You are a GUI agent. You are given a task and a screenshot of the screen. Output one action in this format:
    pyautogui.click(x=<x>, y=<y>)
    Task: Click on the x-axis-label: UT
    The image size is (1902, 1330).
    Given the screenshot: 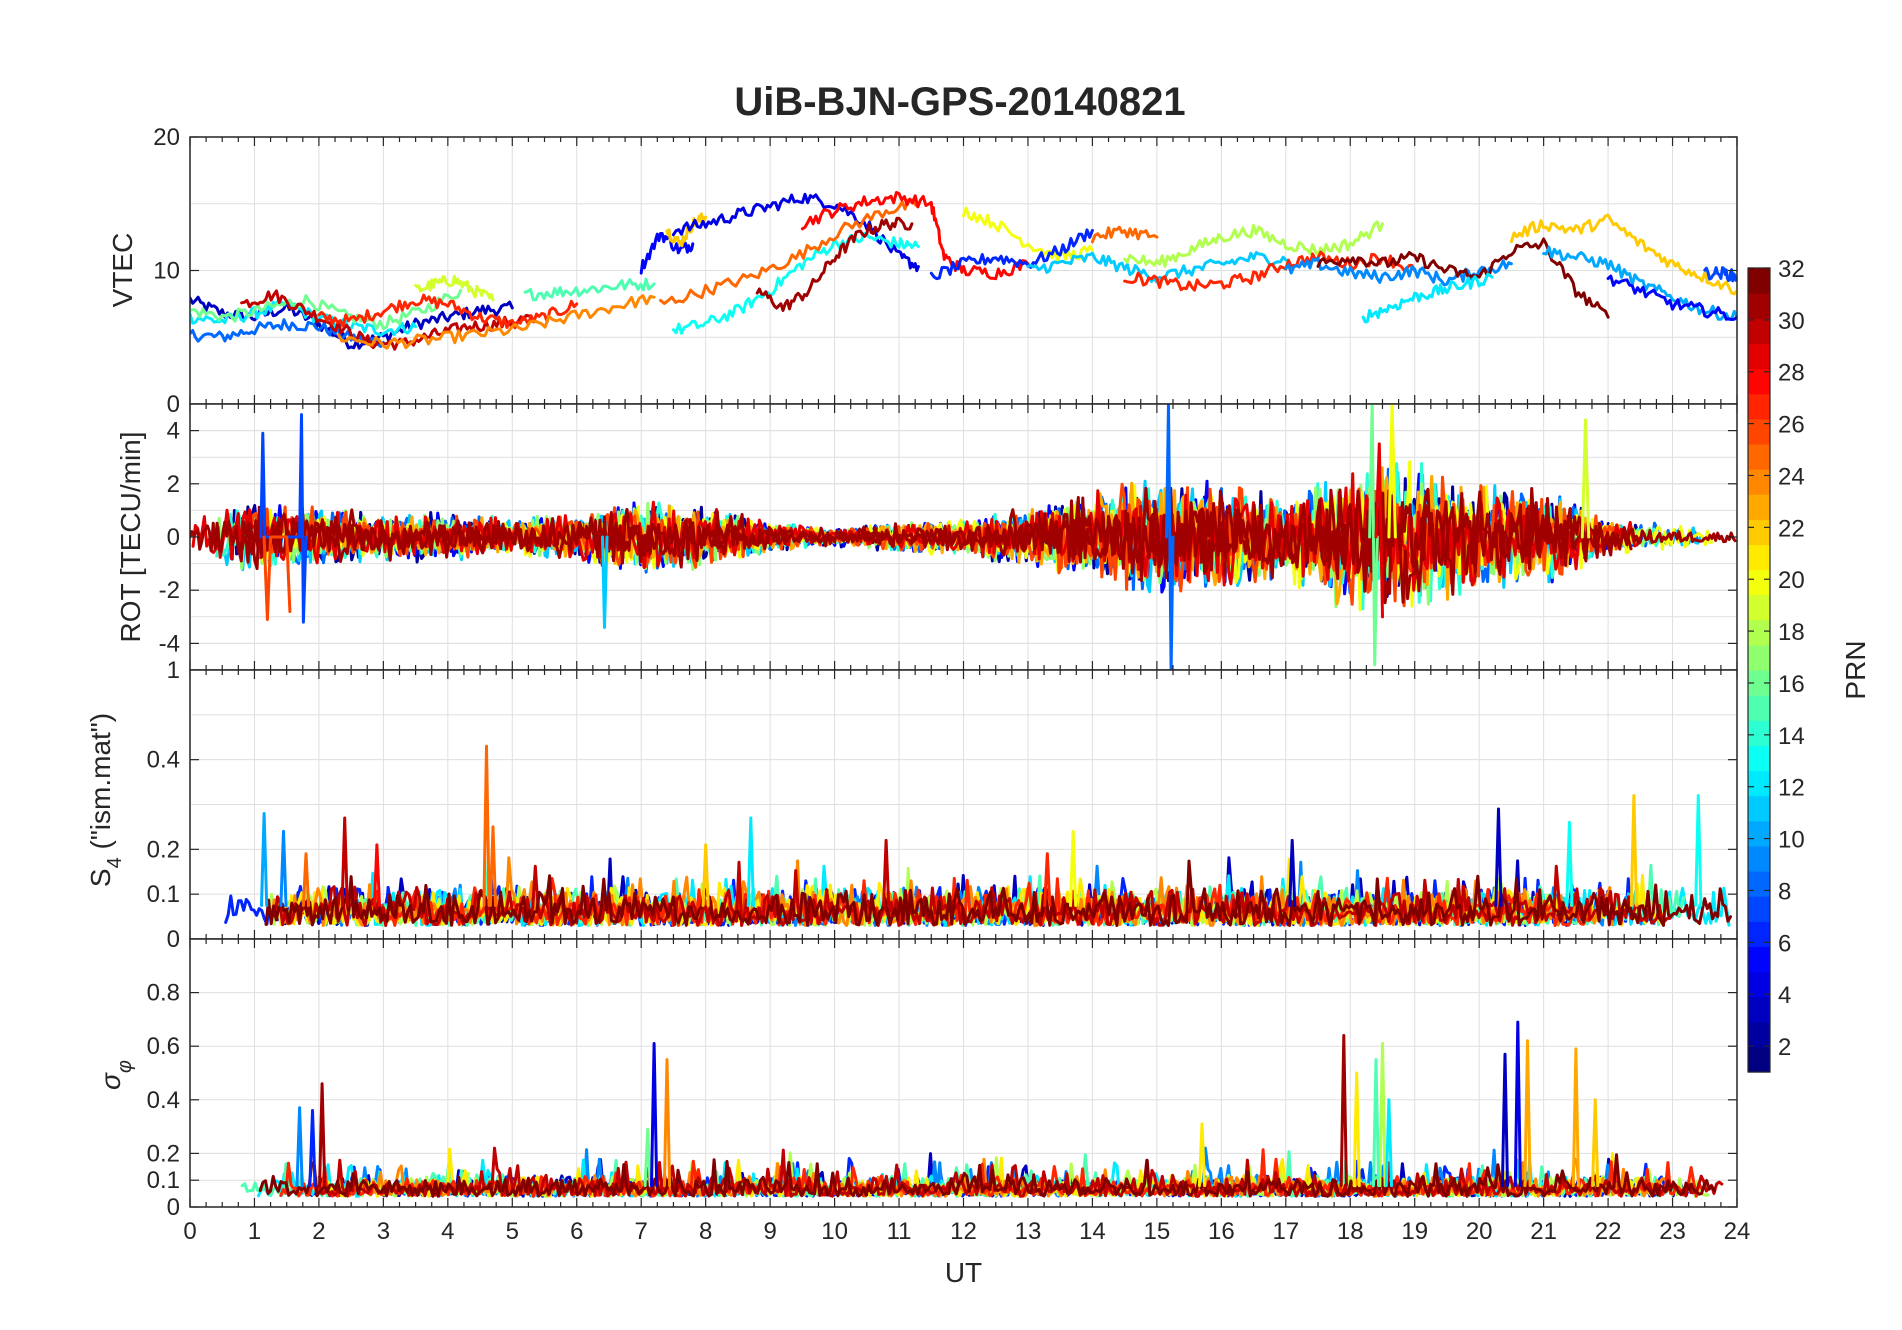 What is the action you would take?
    pyautogui.click(x=963, y=1272)
    